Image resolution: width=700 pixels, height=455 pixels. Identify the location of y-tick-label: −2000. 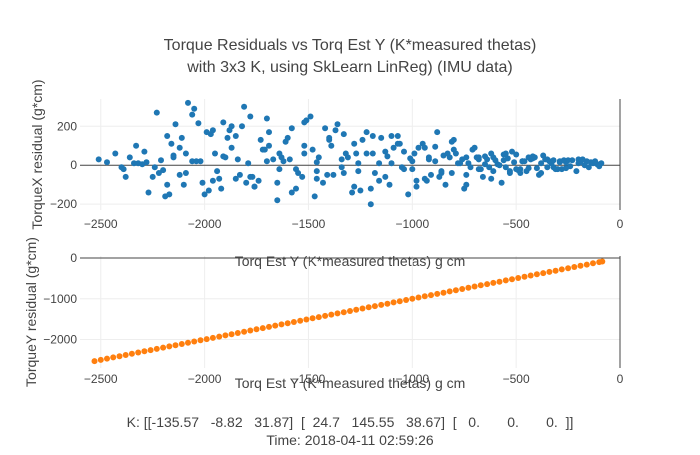
(60, 339).